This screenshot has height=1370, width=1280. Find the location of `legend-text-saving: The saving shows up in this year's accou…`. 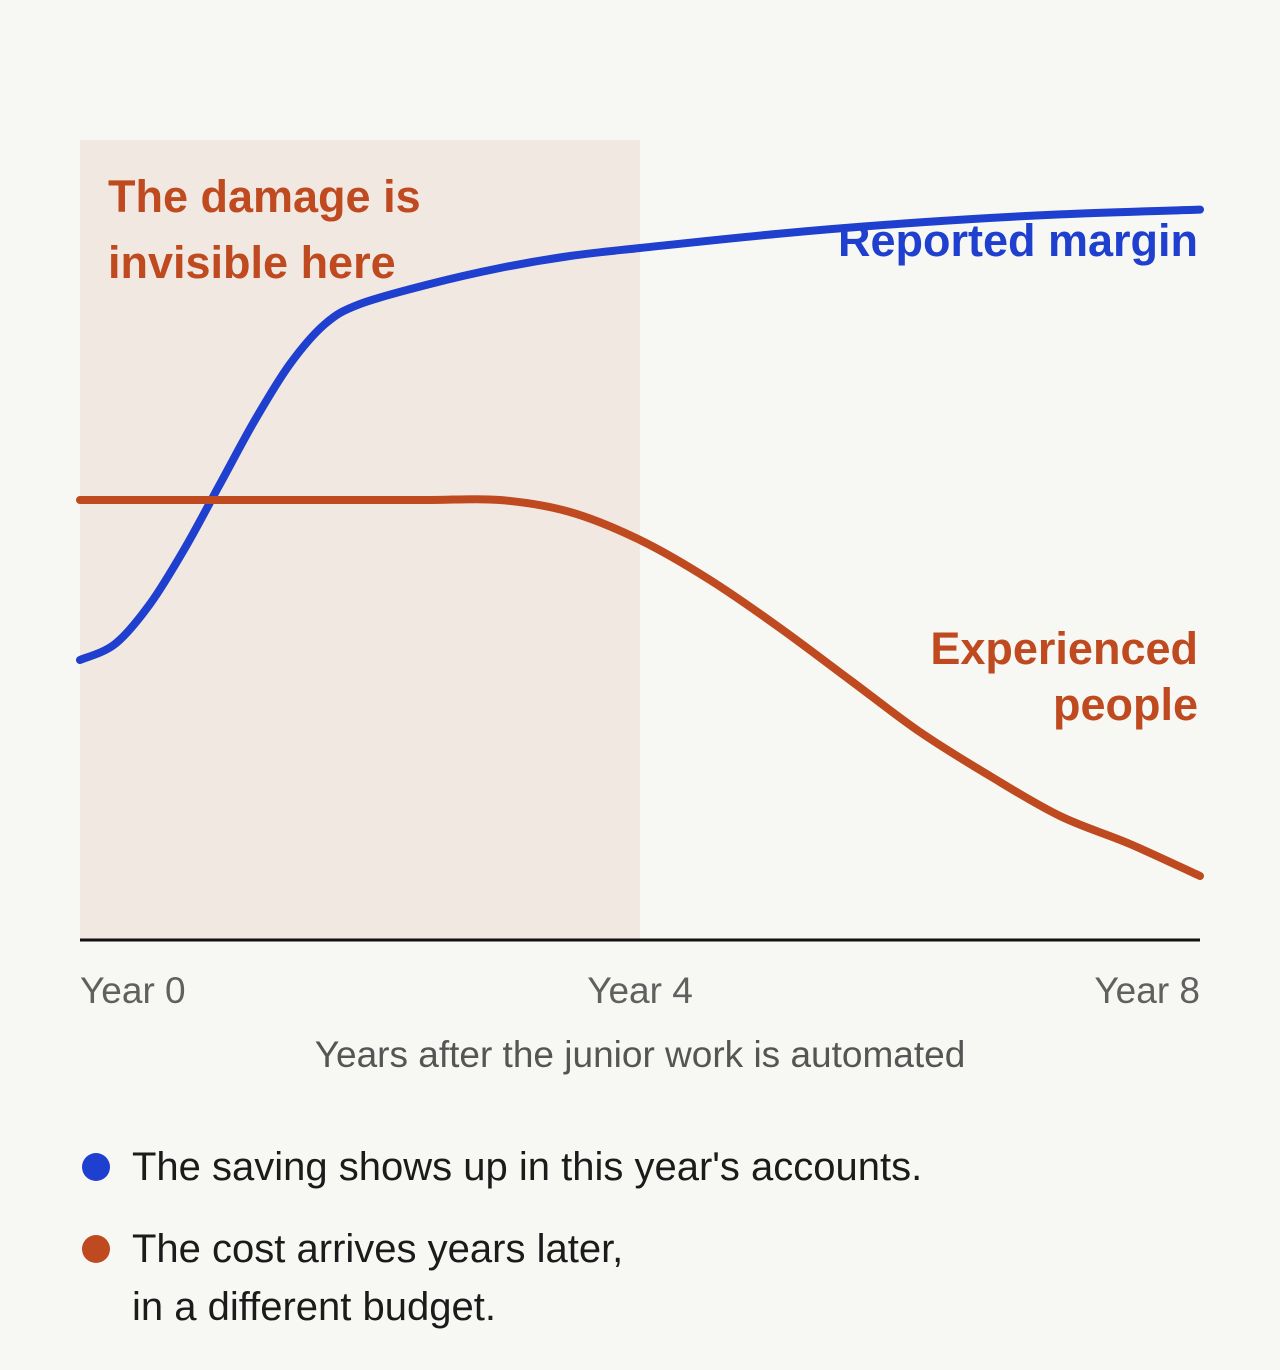

legend-text-saving: The saving shows up in this year's accou… is located at coordinates (527, 1167).